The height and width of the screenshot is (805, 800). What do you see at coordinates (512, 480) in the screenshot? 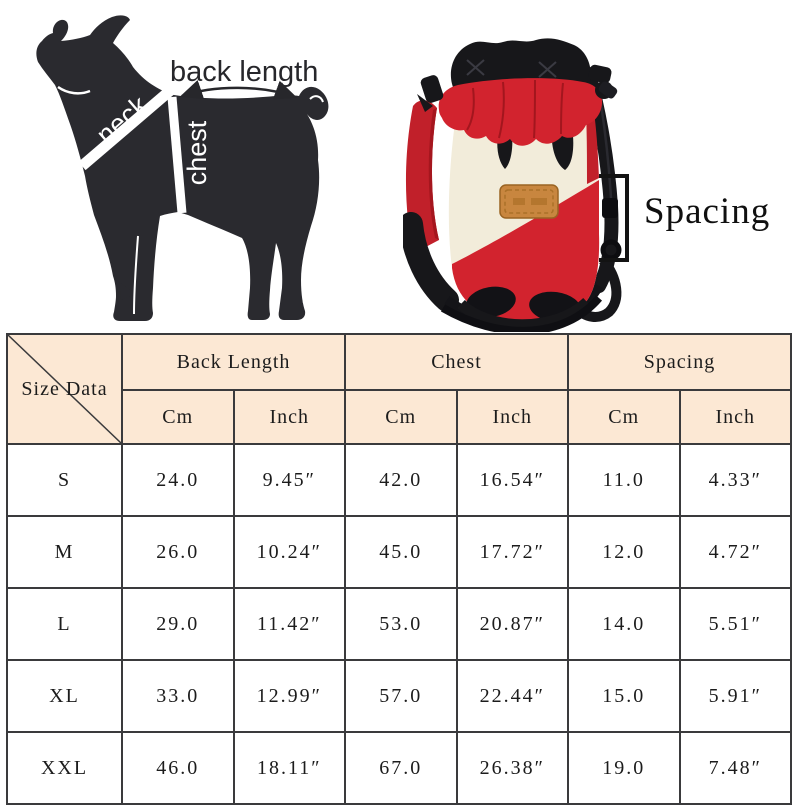
I see `value-cell: 16.54″` at bounding box center [512, 480].